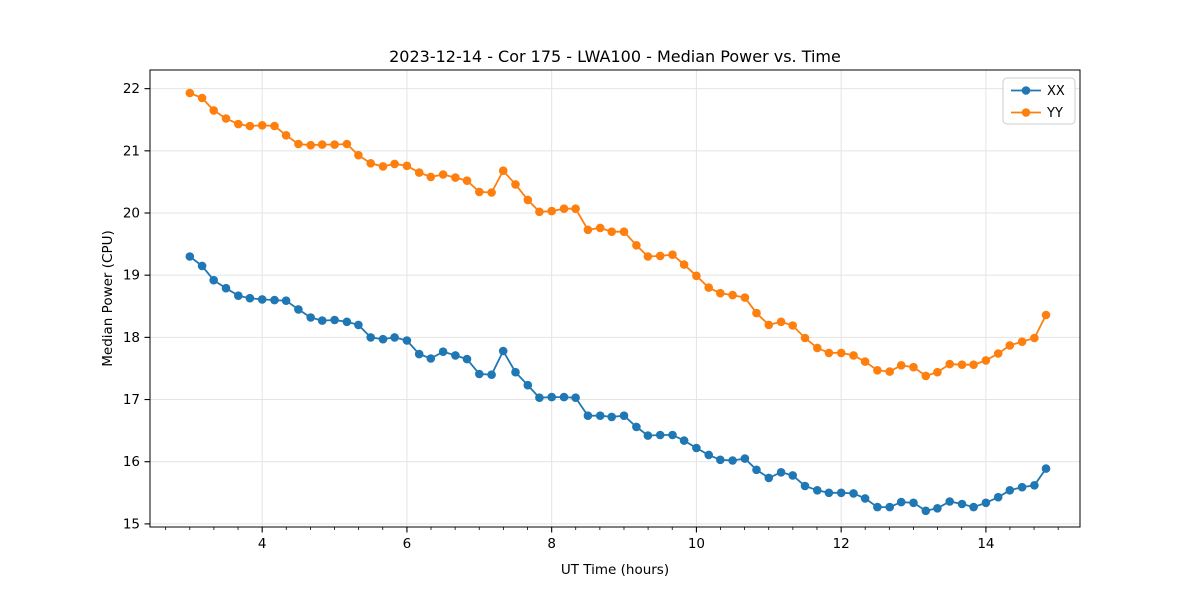  What do you see at coordinates (985, 544) in the screenshot?
I see `x-tick-label: 14` at bounding box center [985, 544].